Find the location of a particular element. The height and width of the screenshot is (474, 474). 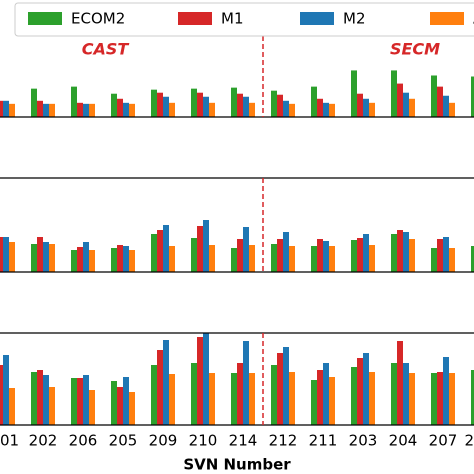

x-tick-label: 205 is located at coordinates (123, 441).